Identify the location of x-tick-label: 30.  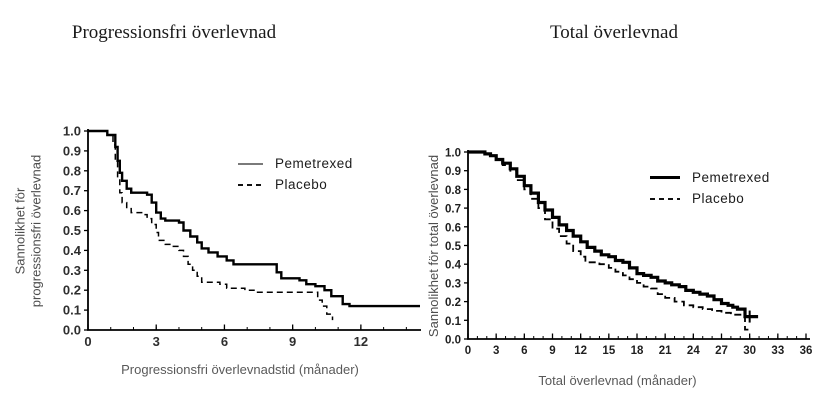
(749, 351).